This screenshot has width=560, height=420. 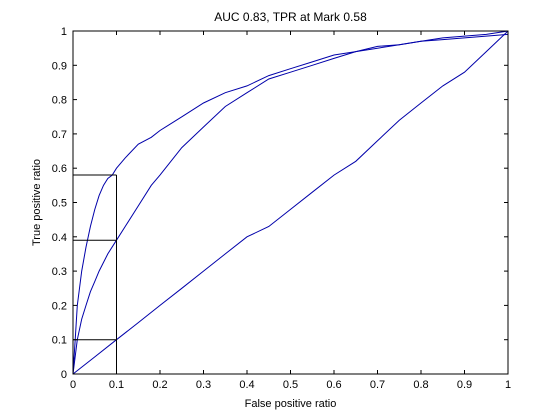 I want to click on x-tick-label: 0.4, so click(x=246, y=385).